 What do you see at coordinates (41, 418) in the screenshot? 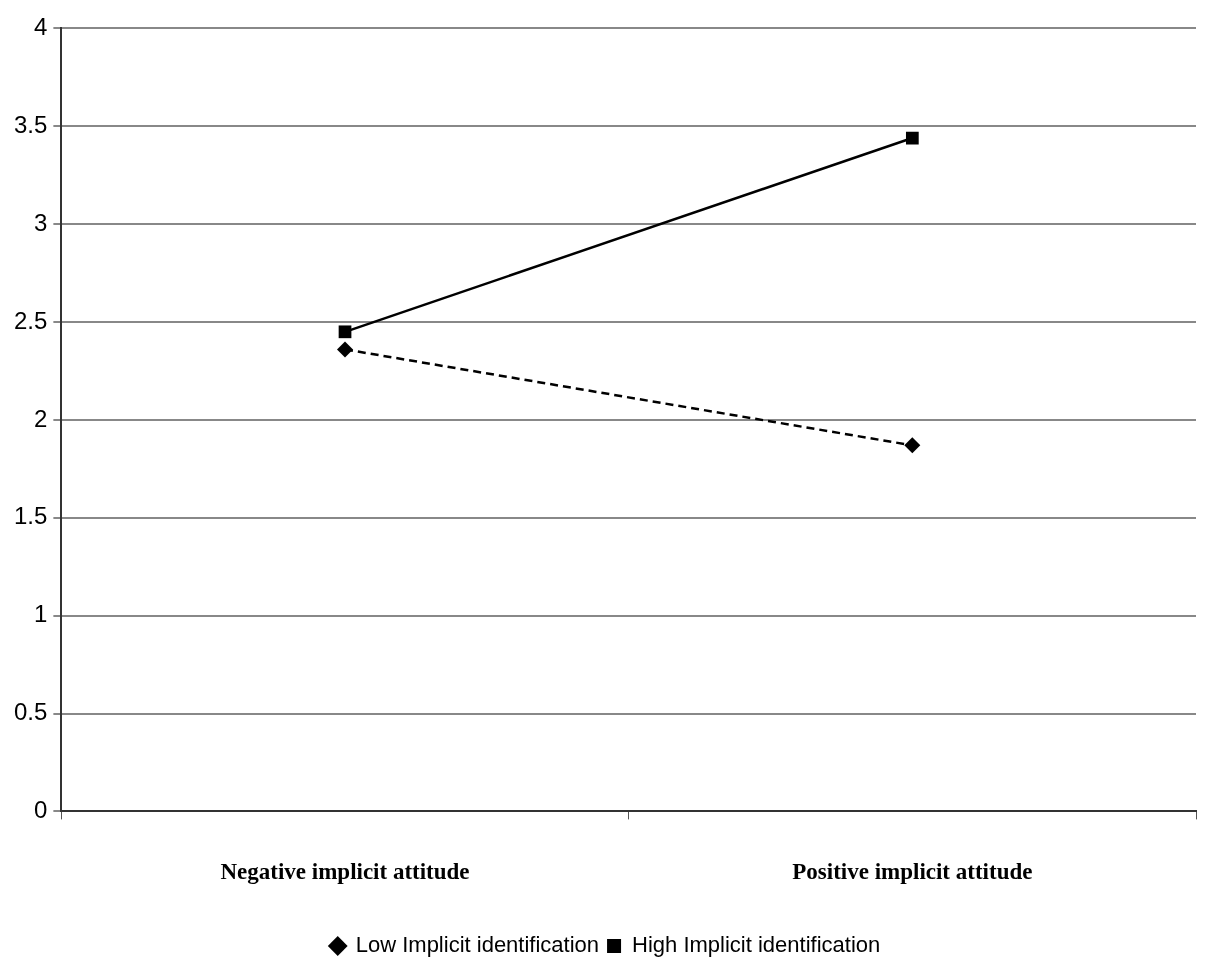
I see `y-tick-label: 2` at bounding box center [41, 418].